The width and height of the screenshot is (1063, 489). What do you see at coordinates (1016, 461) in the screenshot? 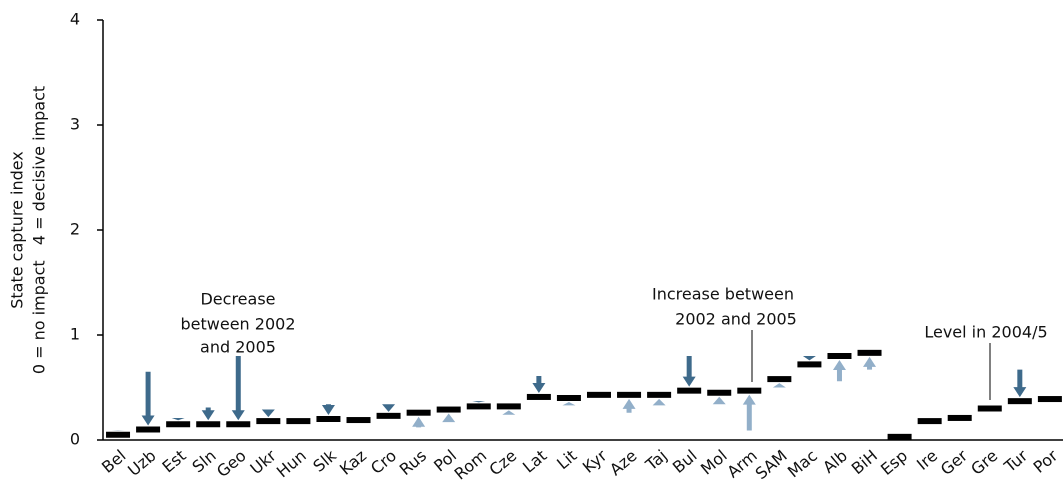
I see `x-tick-label: Tur` at bounding box center [1016, 461].